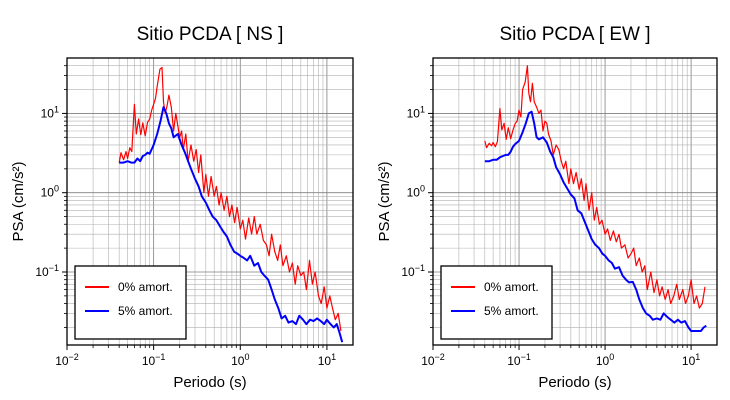  Describe the element at coordinates (210, 34) in the screenshot. I see `chart-title: Sitio PCDA [ NS ]` at that location.